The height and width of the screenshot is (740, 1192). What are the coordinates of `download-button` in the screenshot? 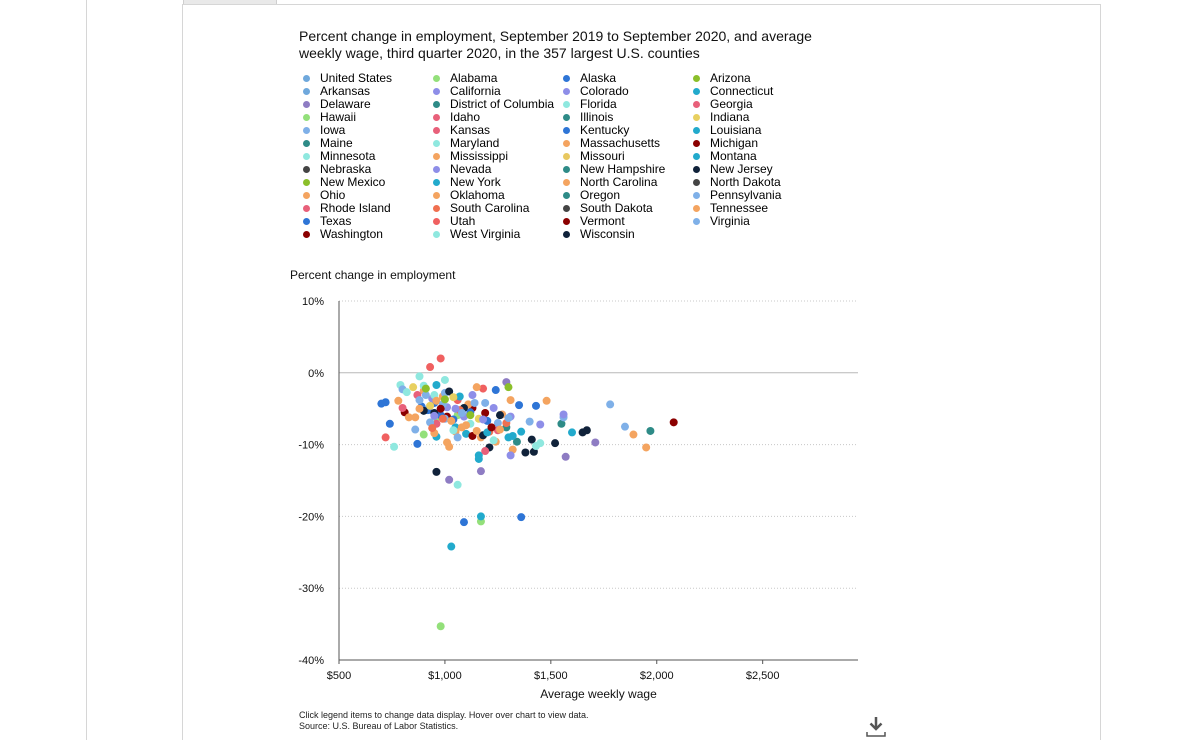 It's located at (876, 727).